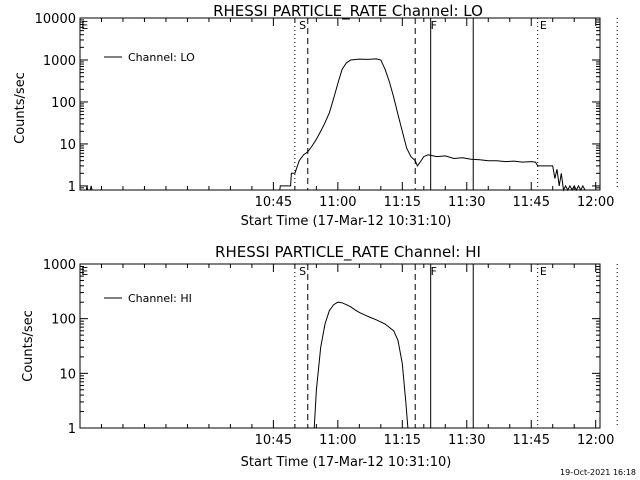 The width and height of the screenshot is (640, 480). I want to click on series-line, so click(361, 365).